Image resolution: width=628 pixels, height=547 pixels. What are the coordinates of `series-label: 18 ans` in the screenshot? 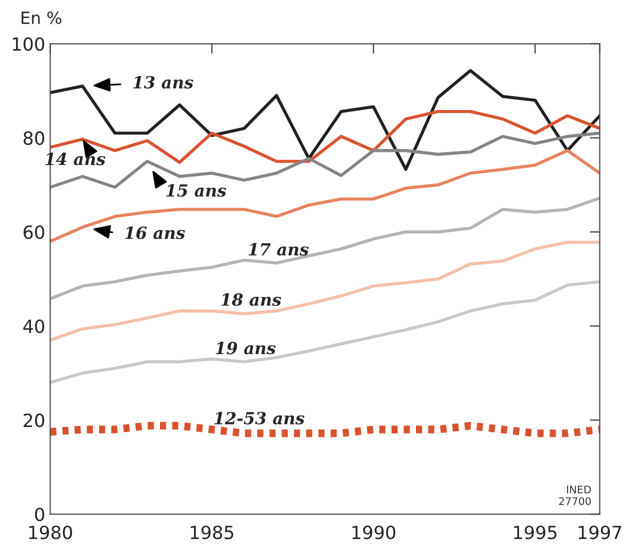 It's located at (251, 299).